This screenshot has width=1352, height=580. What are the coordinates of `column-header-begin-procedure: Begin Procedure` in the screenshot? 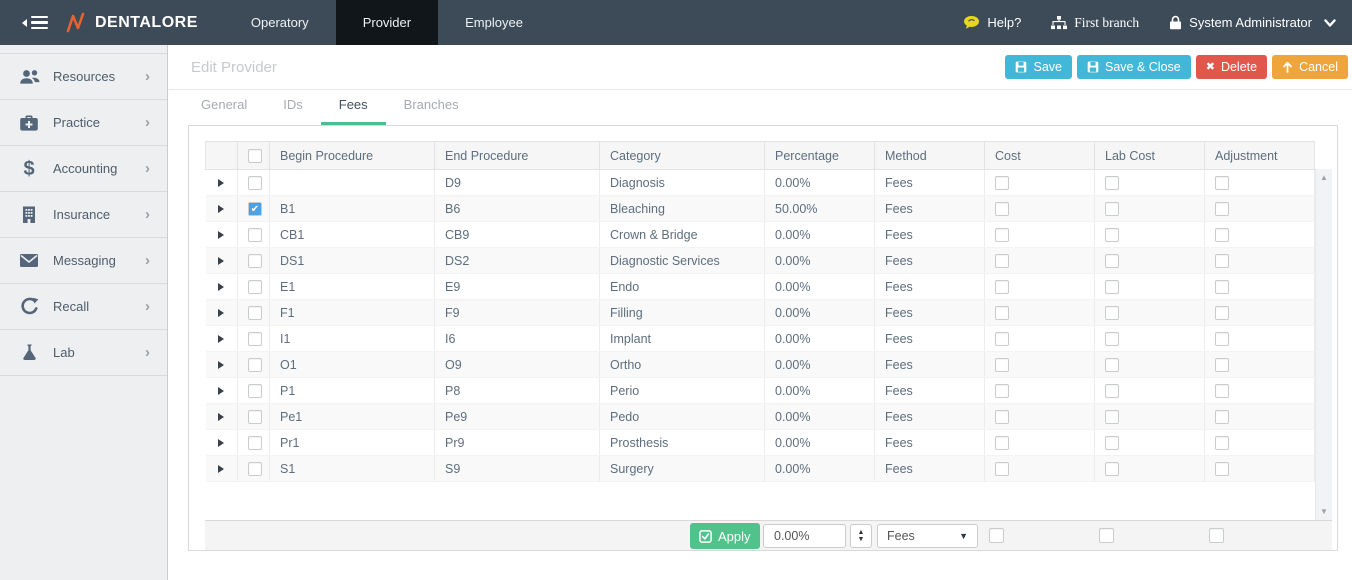 It's located at (352, 155).